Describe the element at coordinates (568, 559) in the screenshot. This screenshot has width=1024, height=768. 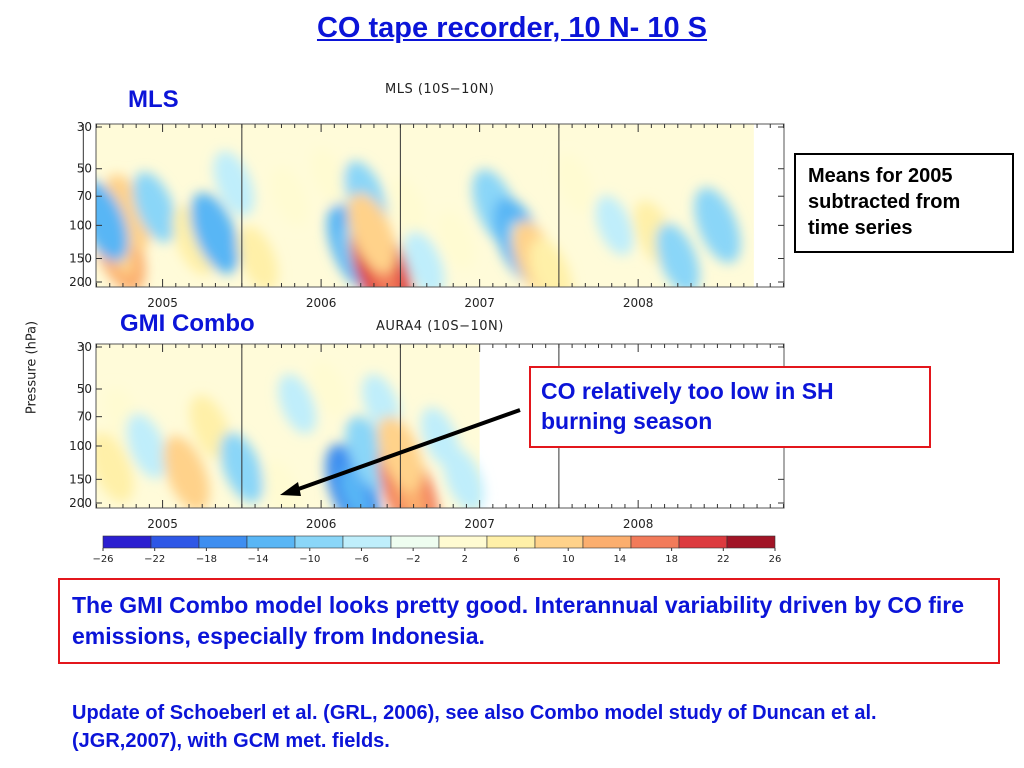
I see `colorbar-tick-label: 10` at that location.